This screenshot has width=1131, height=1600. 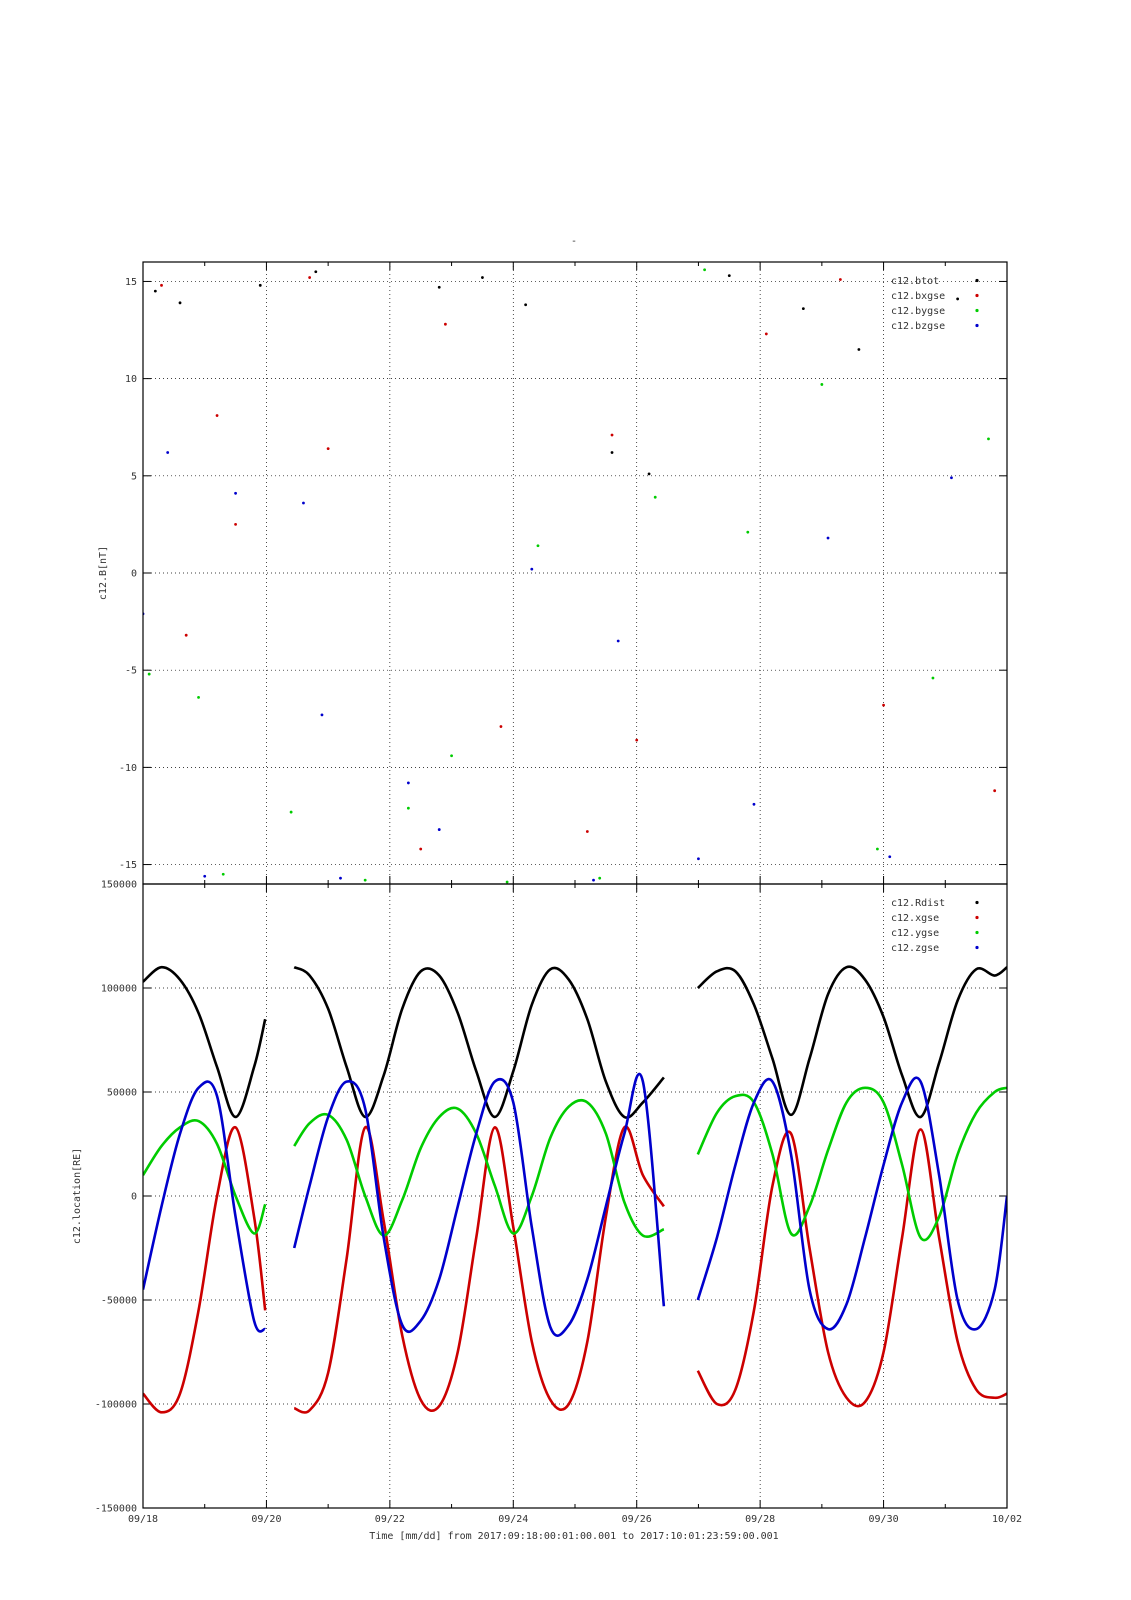 What do you see at coordinates (134, 476) in the screenshot?
I see `y-tick-label: 5` at bounding box center [134, 476].